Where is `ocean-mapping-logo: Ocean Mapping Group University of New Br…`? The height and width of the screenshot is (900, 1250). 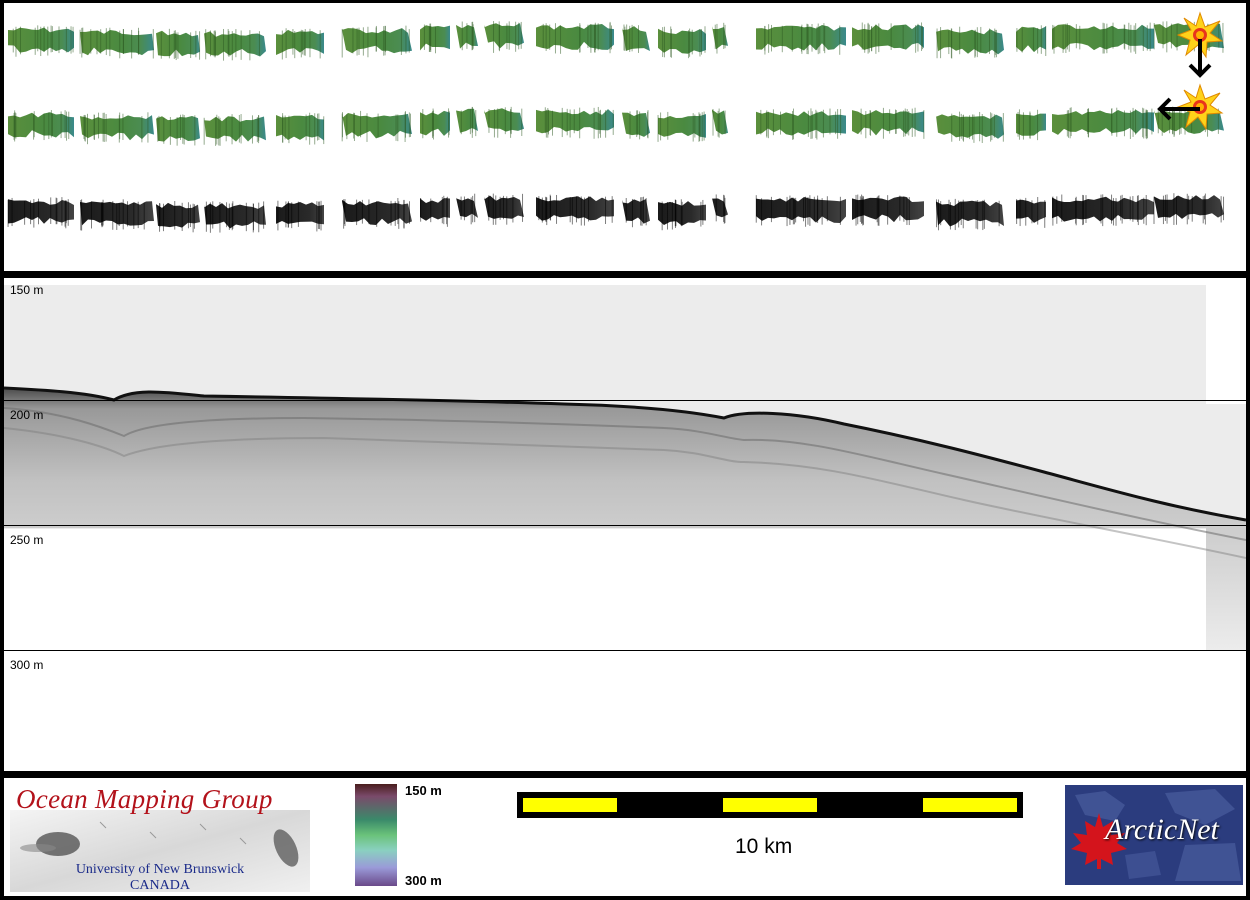
ocean-mapping-logo: Ocean Mapping Group University of New Br… is located at coordinates (160, 837).